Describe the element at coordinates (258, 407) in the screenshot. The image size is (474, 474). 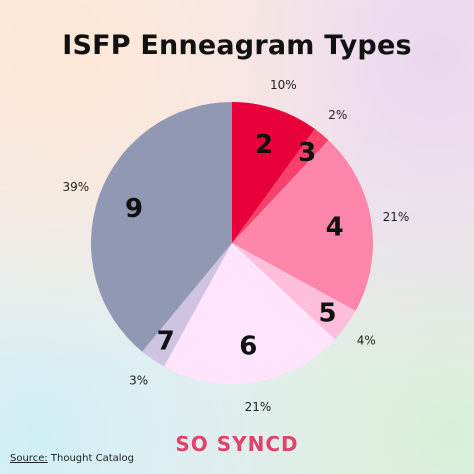
I see `slice-percent-6: 21%` at that location.